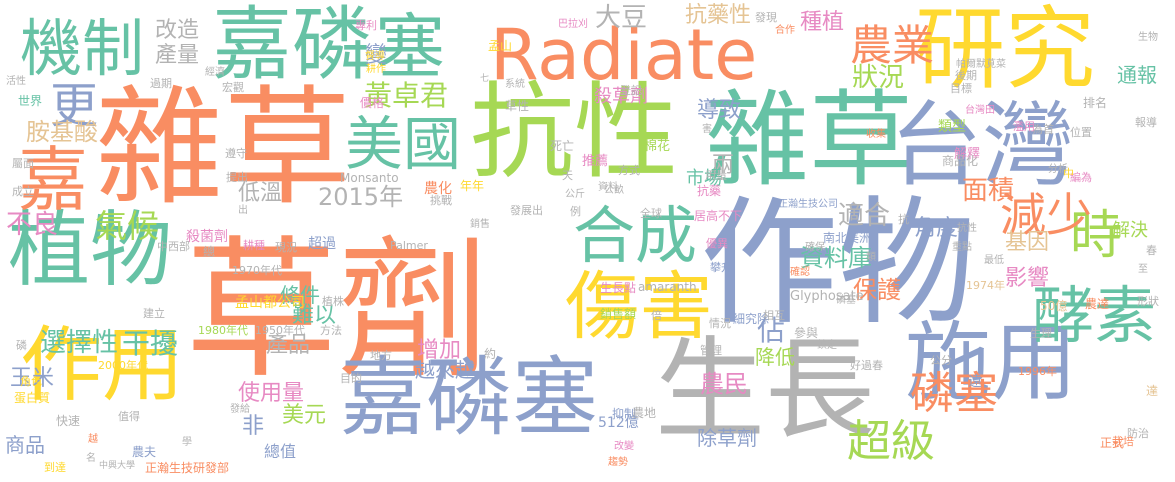  Describe the element at coordinates (55, 467) in the screenshot. I see `word-111: 到達` at that location.